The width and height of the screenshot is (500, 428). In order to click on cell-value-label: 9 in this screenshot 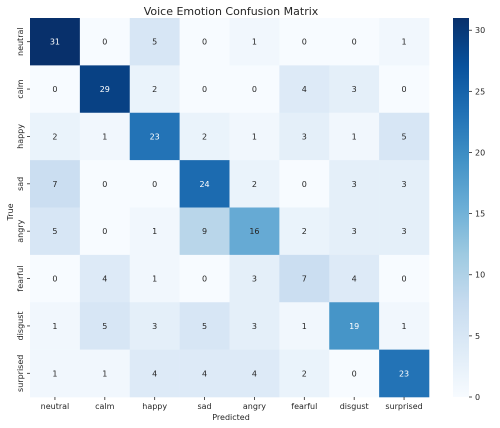, I will do `click(204, 231)`.